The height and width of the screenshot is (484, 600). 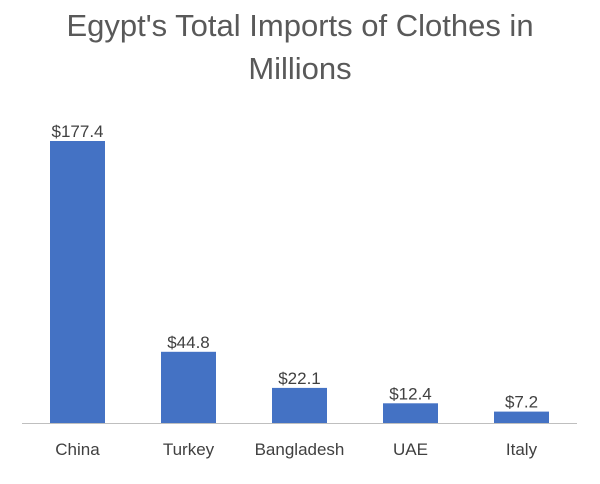 I want to click on category-label-turkey: Turkey, so click(x=189, y=449).